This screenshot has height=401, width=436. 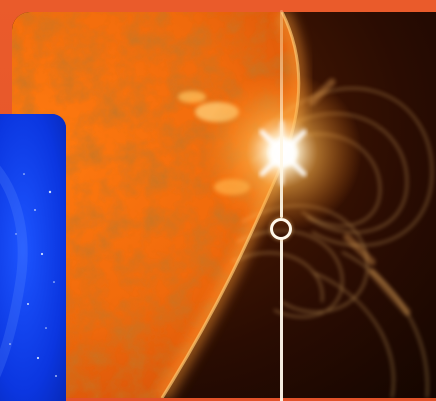 I want to click on indicator-line-bottom, so click(x=281, y=319).